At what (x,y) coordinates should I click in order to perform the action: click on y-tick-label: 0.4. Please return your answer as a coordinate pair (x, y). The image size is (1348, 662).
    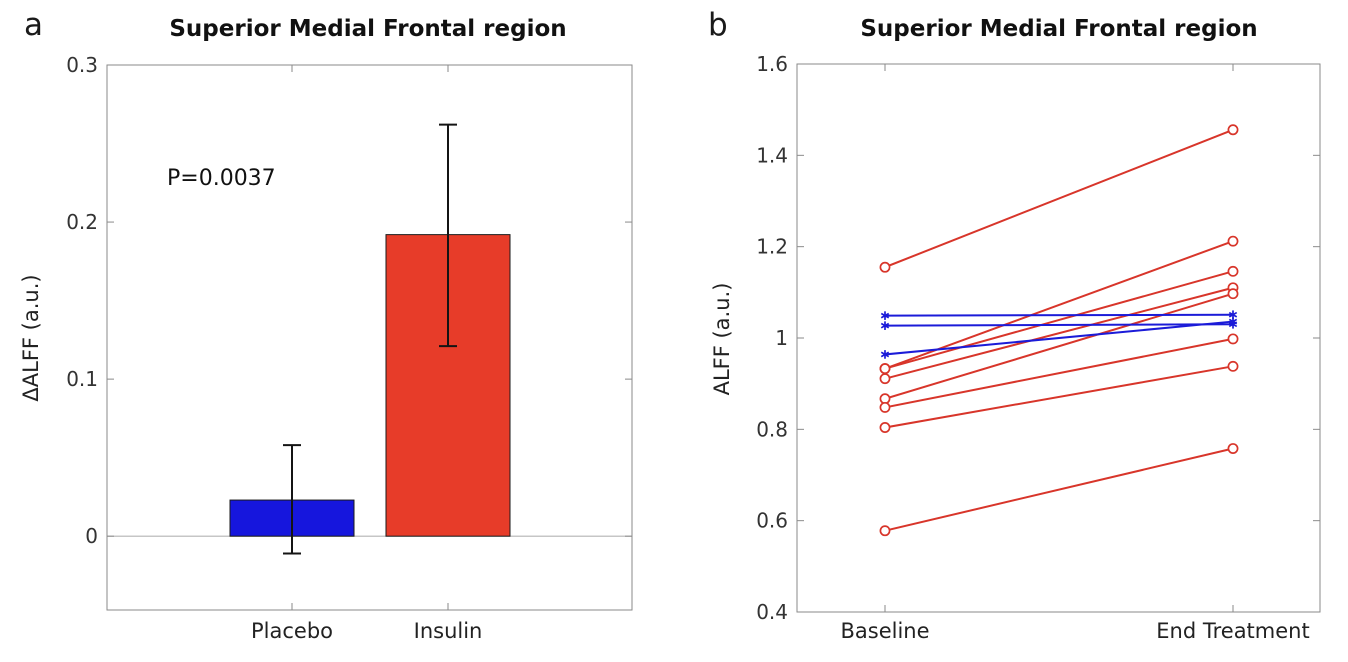
    Looking at the image, I should click on (772, 612).